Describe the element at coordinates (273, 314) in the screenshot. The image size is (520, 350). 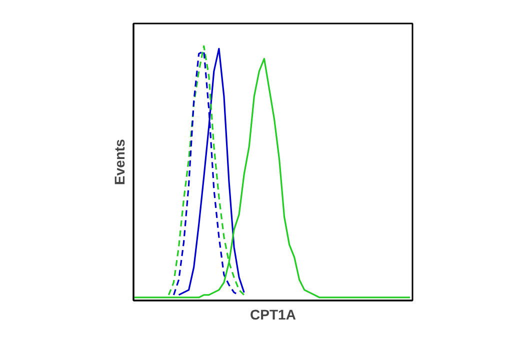
I see `x-axis-title: CPT1A` at that location.